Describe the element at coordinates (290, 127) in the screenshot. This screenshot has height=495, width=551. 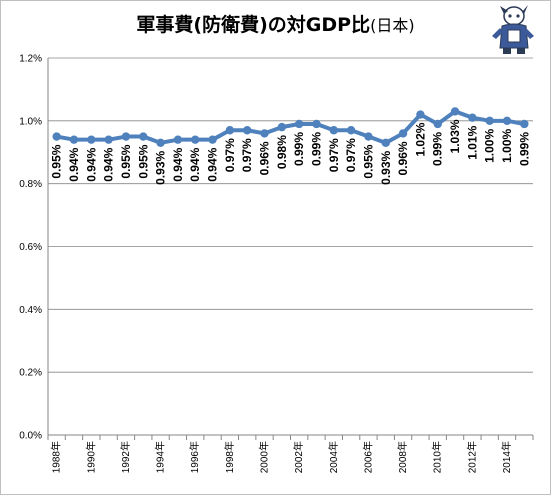
I see `series-line` at that location.